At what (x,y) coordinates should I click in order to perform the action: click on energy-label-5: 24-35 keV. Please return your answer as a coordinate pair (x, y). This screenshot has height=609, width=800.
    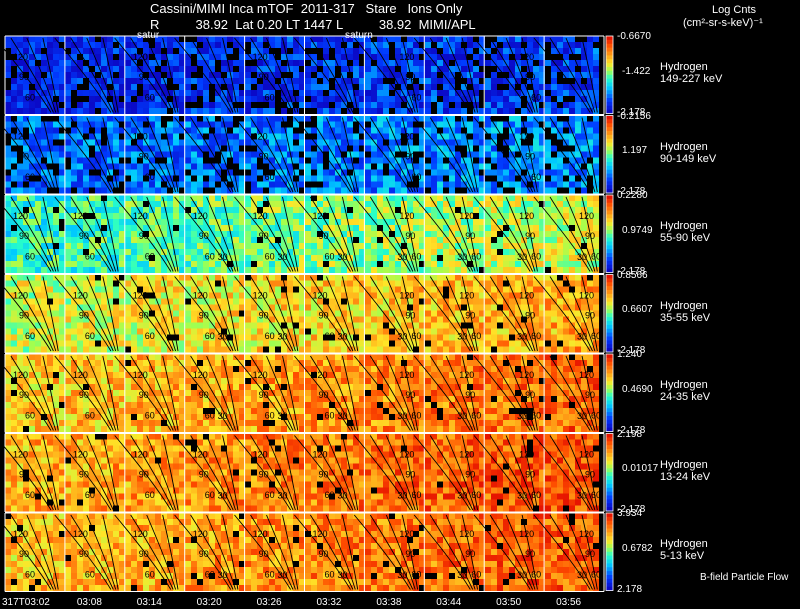
    Looking at the image, I should click on (685, 397).